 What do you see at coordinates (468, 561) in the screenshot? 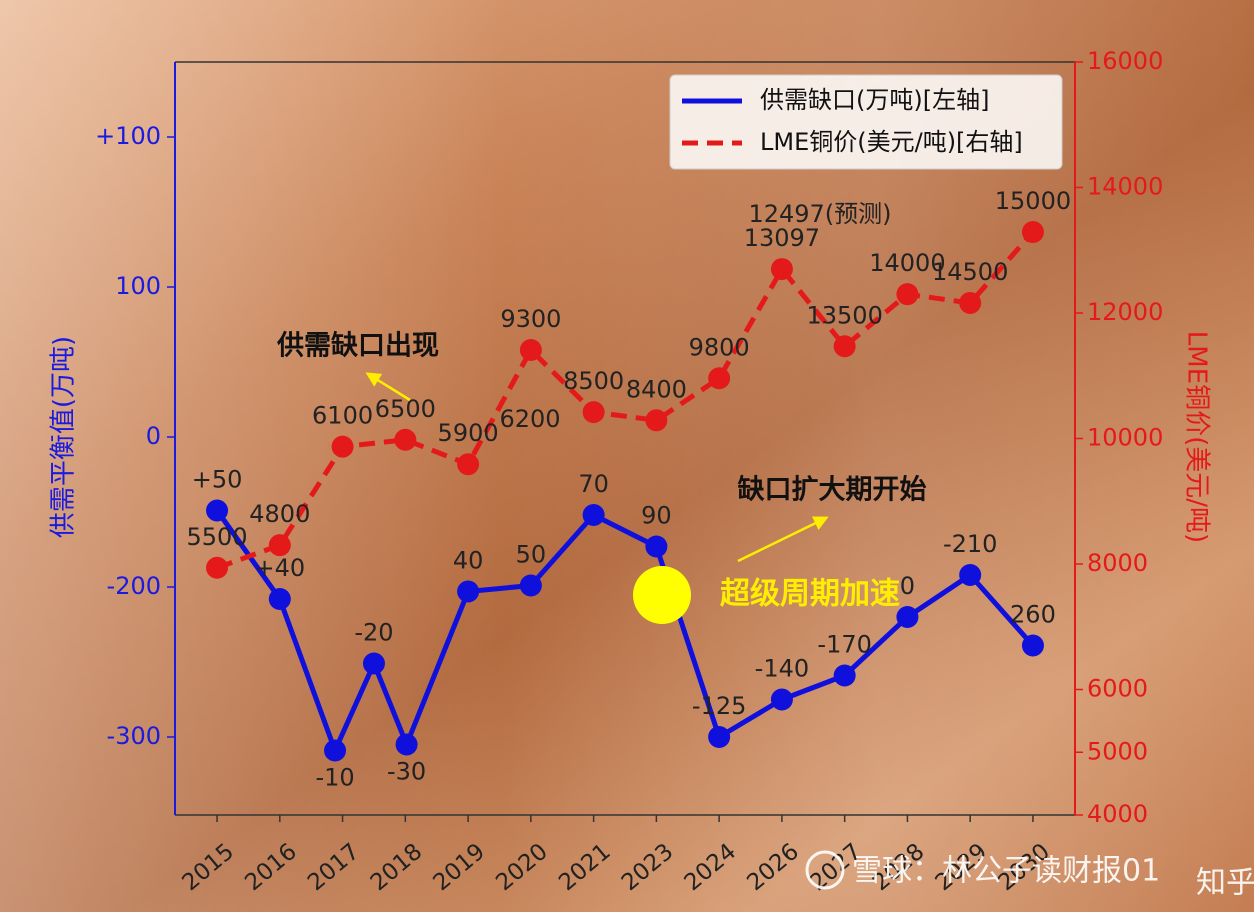
I see `point-label: 40` at bounding box center [468, 561].